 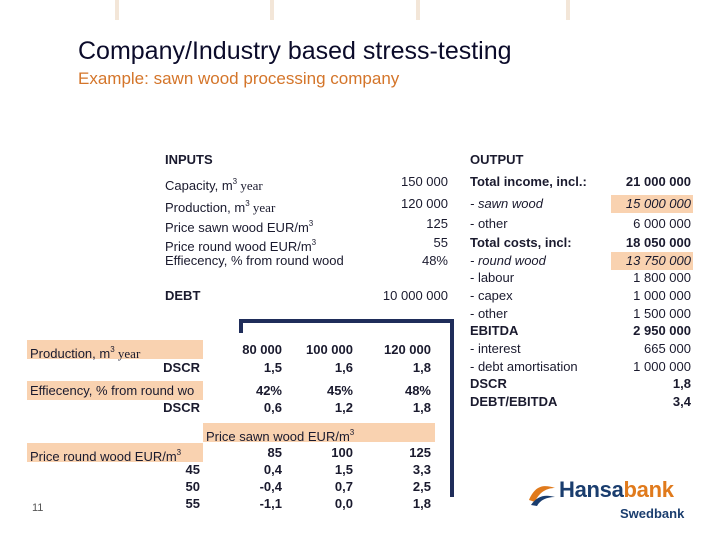 I want to click on dscr-grid-cell: -0,4, so click(x=270, y=486).